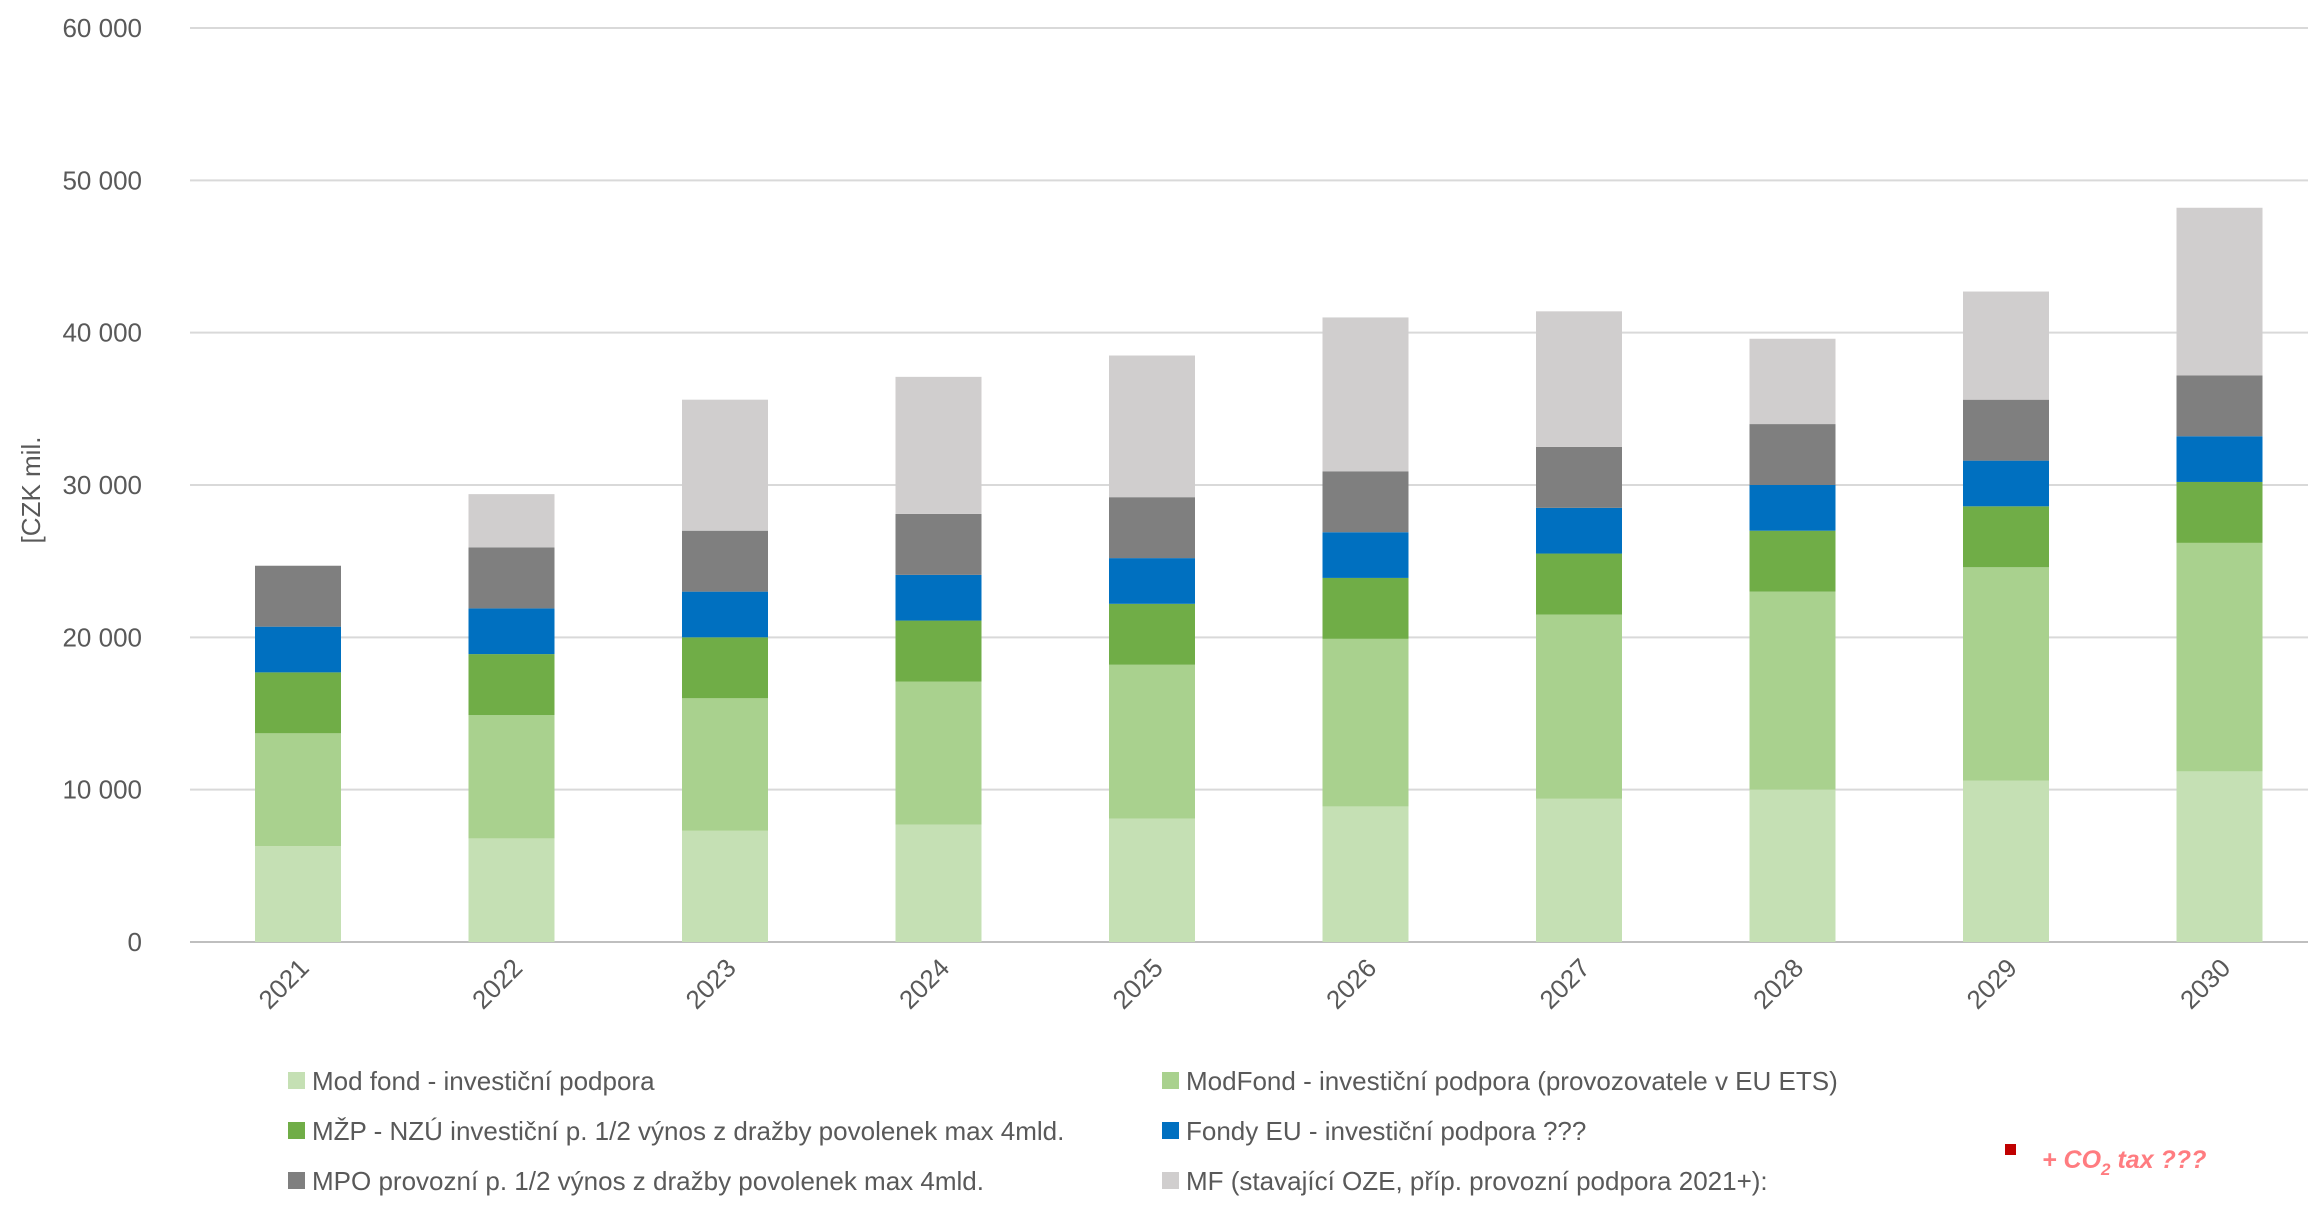 The image size is (2308, 1205). What do you see at coordinates (1565, 984) in the screenshot?
I see `x-tick-label: 2027` at bounding box center [1565, 984].